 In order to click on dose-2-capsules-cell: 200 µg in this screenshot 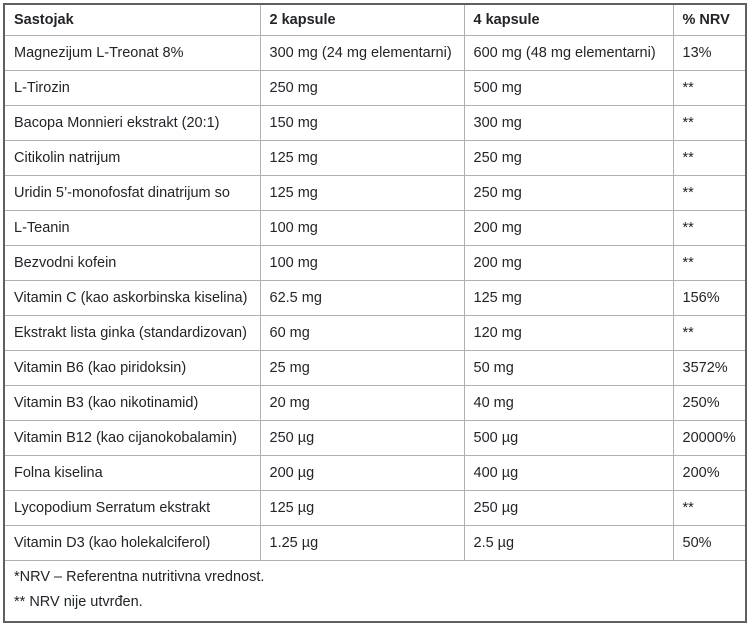, I will do `click(362, 473)`.